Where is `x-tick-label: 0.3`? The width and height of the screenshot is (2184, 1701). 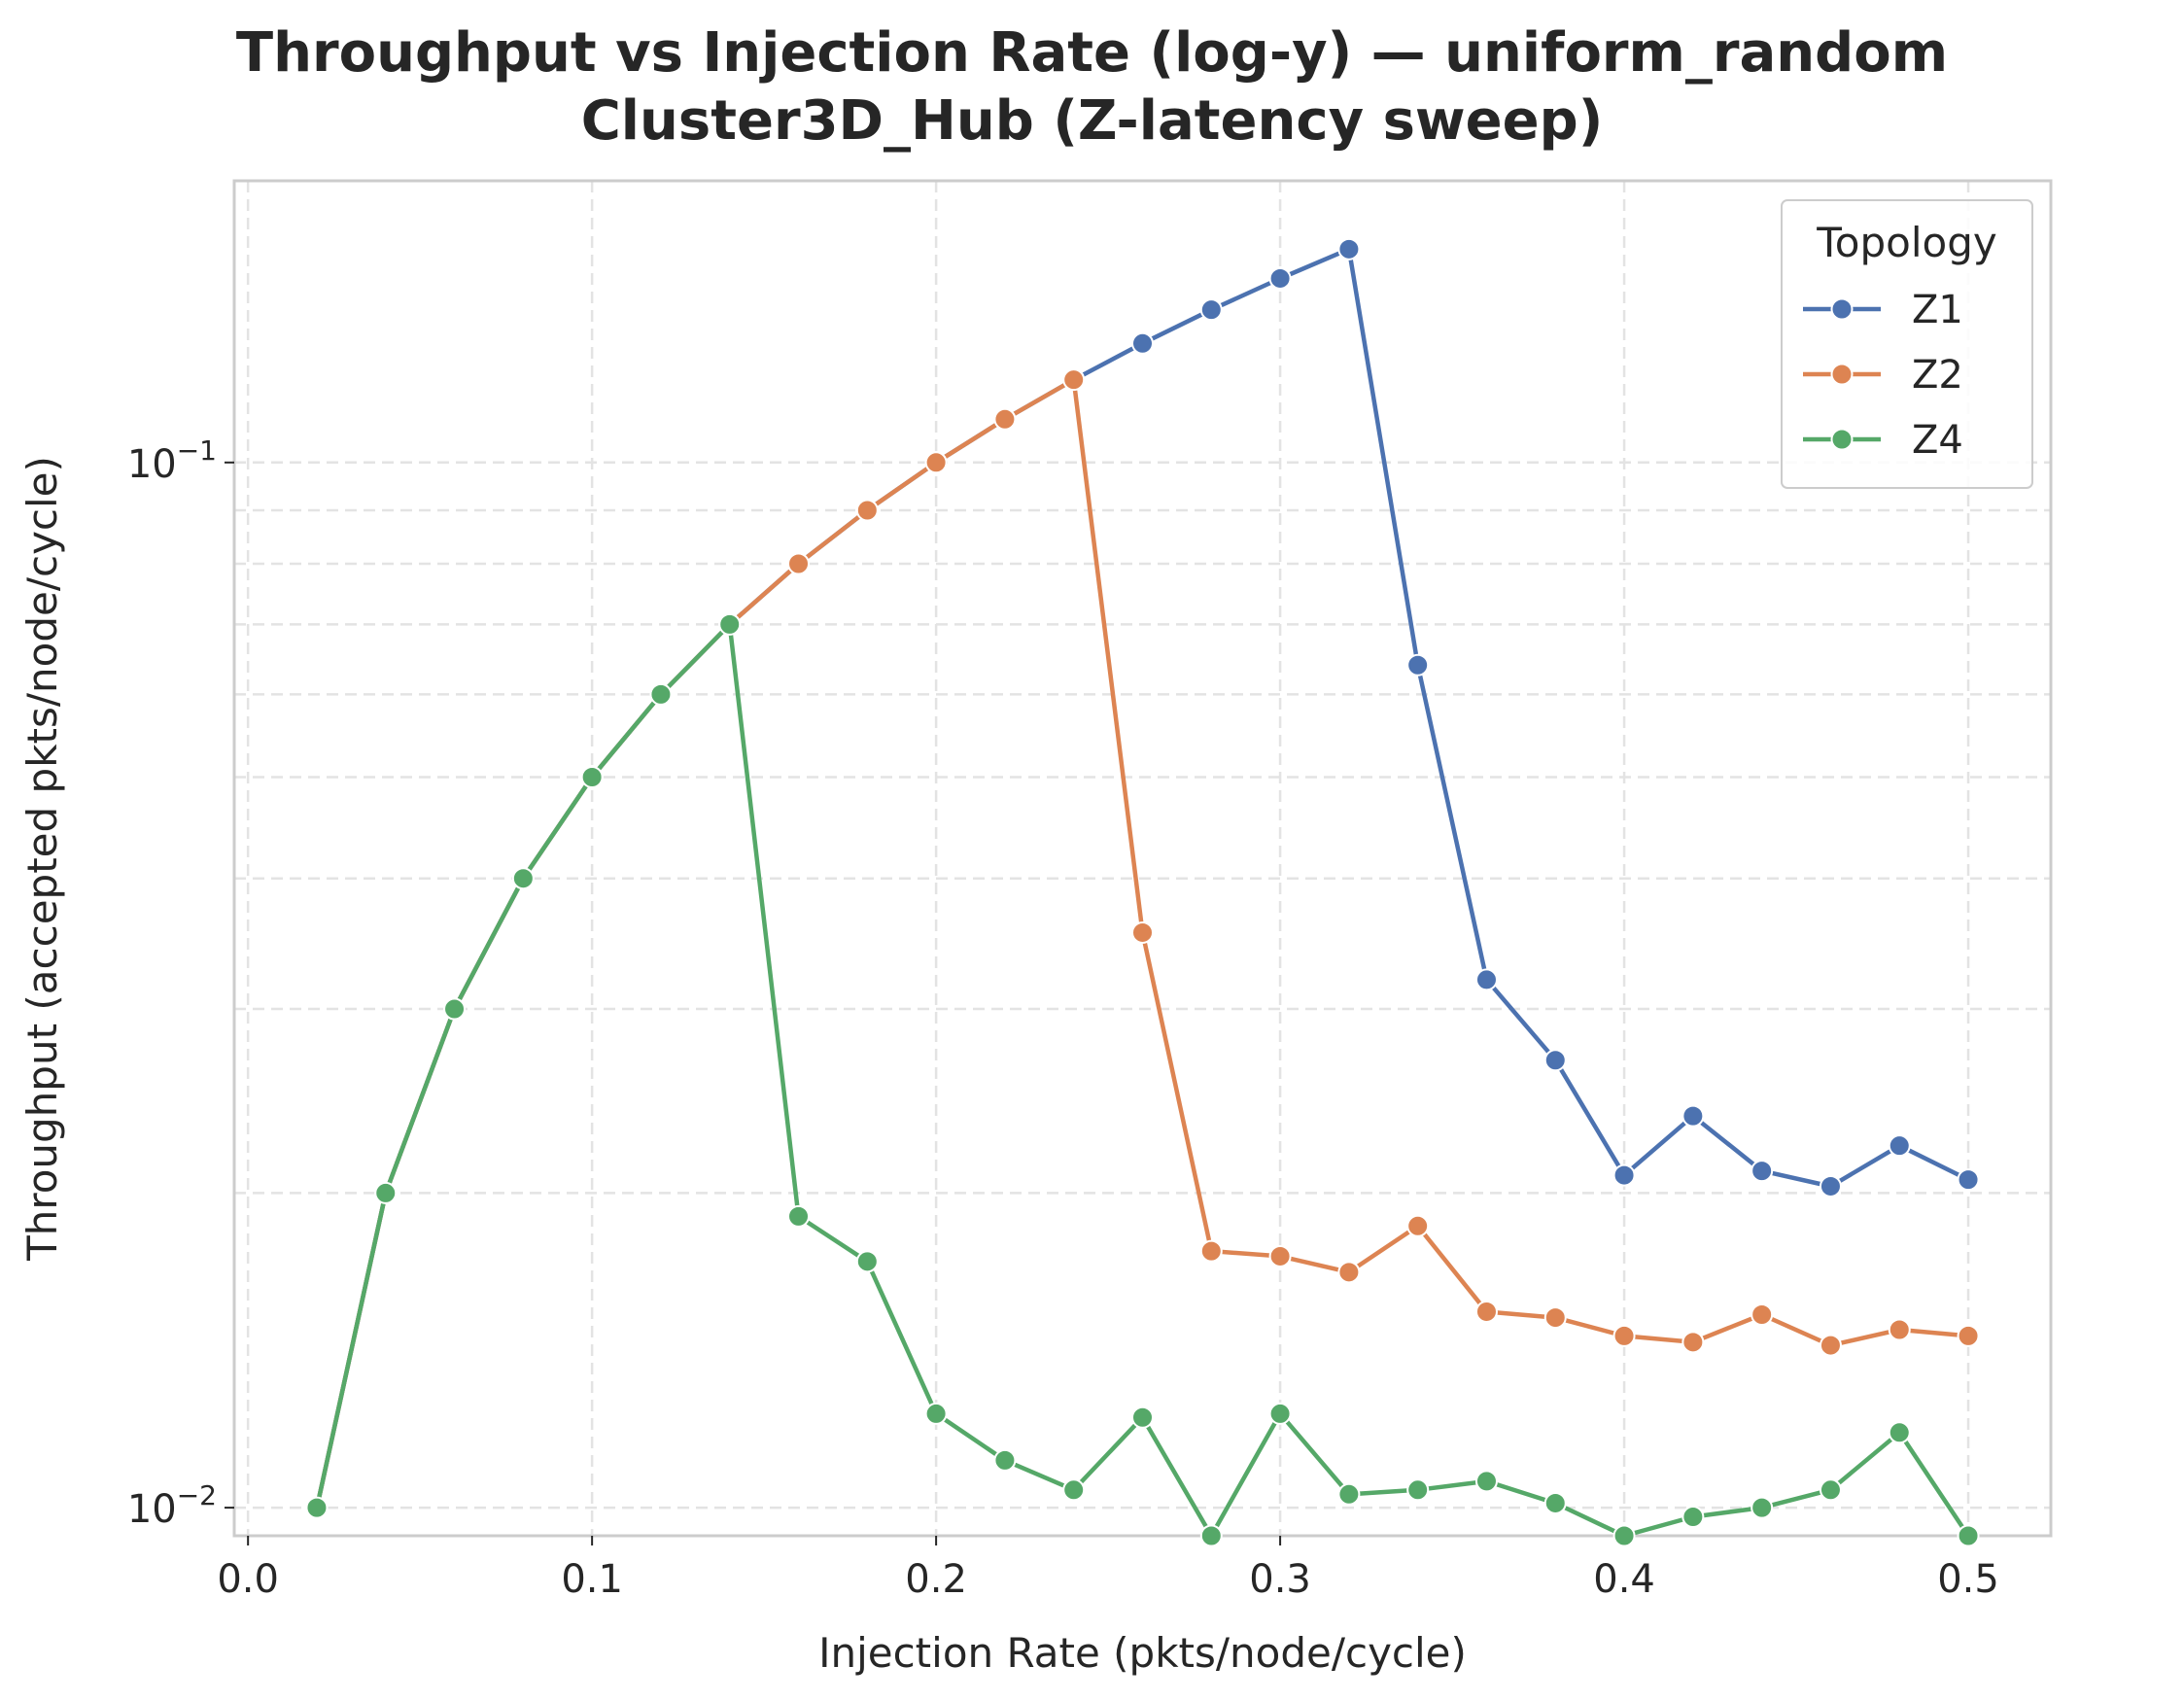 x-tick-label: 0.3 is located at coordinates (1280, 1579).